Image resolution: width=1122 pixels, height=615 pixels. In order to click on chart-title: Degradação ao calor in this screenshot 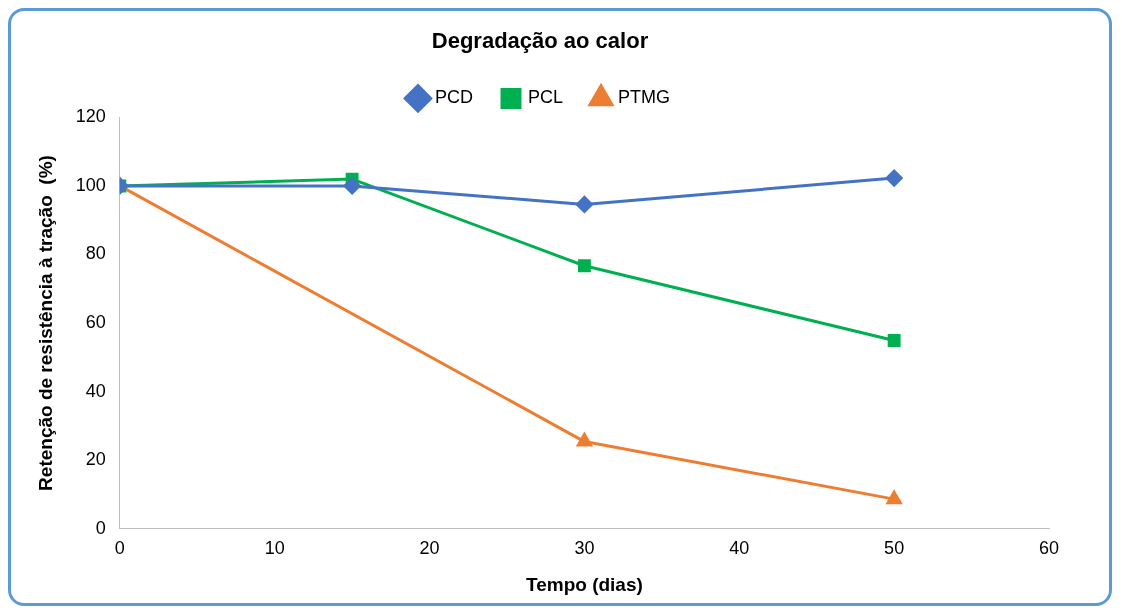, I will do `click(540, 41)`.